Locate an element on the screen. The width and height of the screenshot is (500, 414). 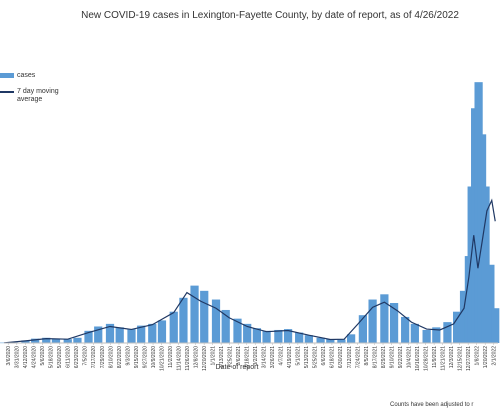
x-tick-label: 11/2/2020 is located at coordinates (171, 357).